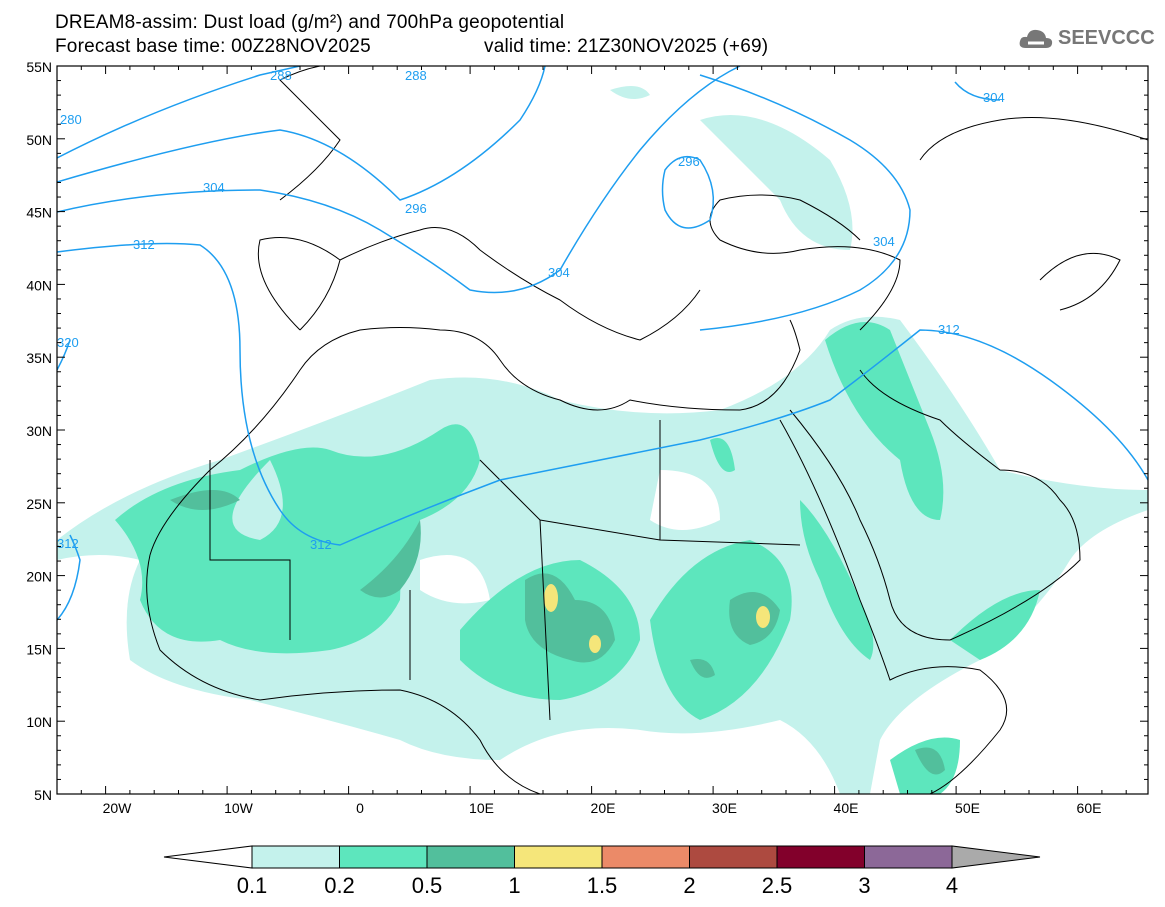 The image size is (1165, 907). Describe the element at coordinates (724, 808) in the screenshot. I see `lon-tick-label: 30E` at that location.